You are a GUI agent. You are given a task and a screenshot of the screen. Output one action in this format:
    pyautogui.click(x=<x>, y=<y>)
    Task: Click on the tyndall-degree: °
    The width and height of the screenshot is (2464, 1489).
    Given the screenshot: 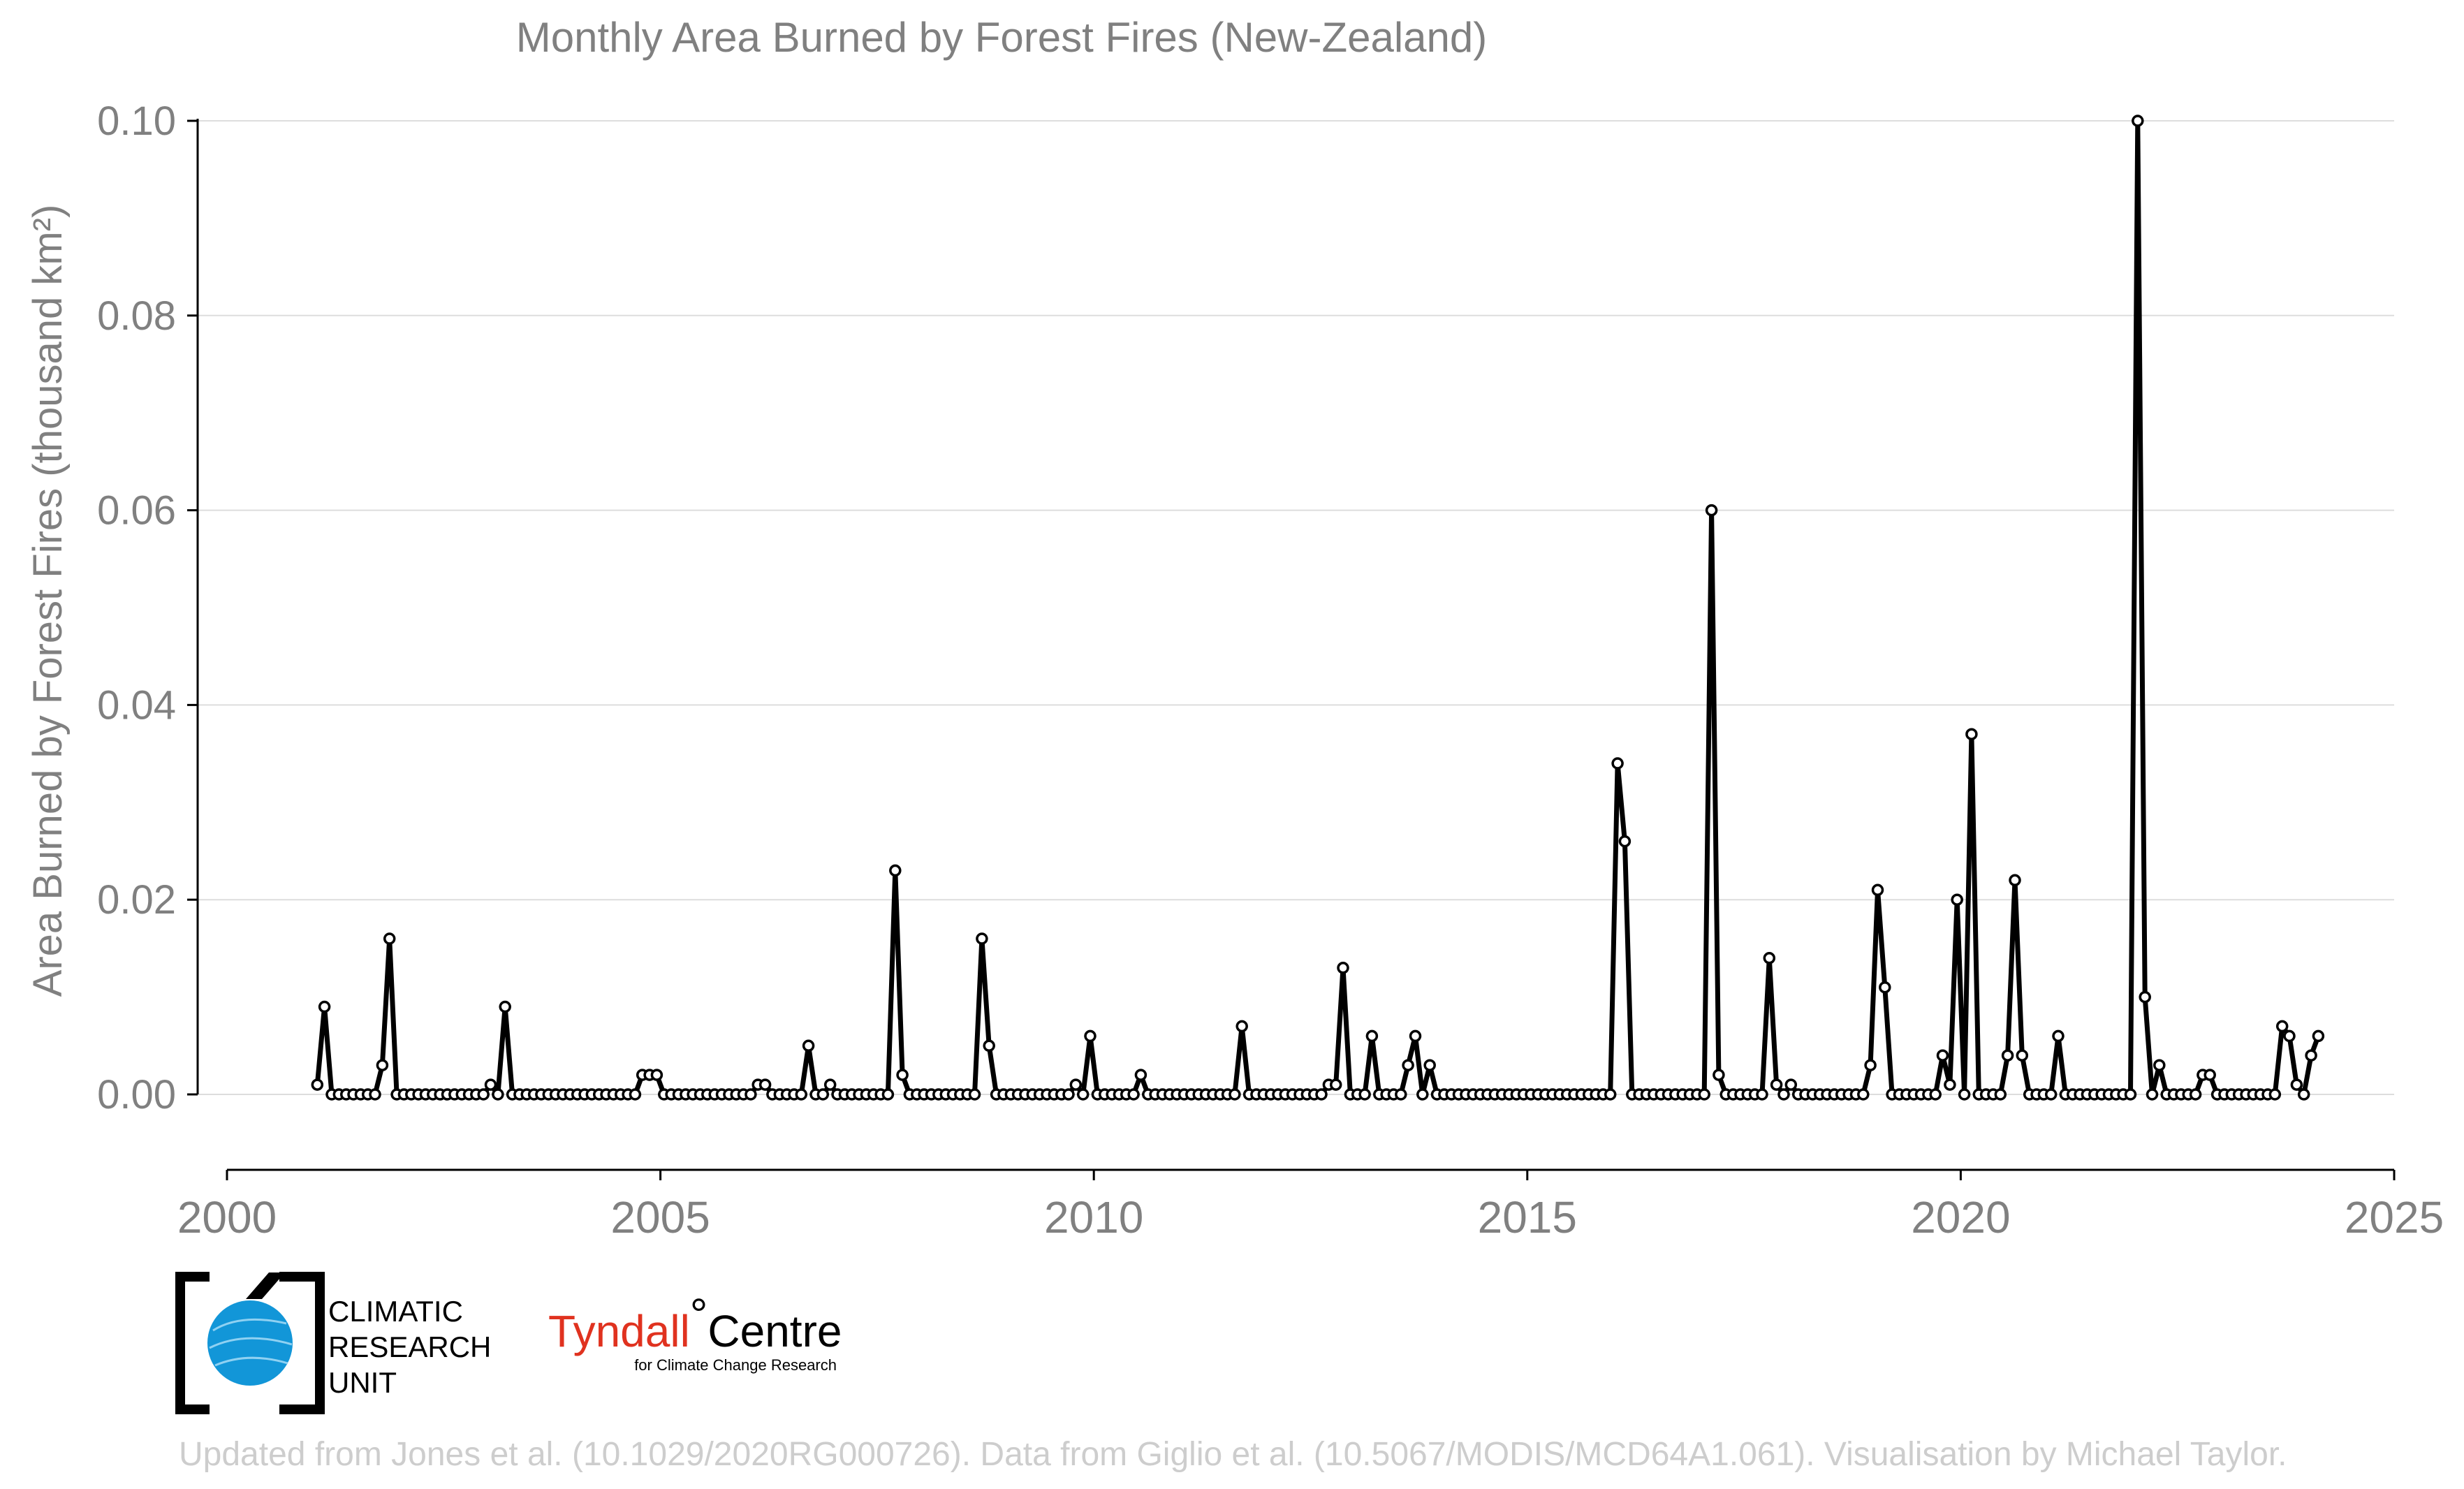 What is the action you would take?
    pyautogui.click(x=699, y=1315)
    